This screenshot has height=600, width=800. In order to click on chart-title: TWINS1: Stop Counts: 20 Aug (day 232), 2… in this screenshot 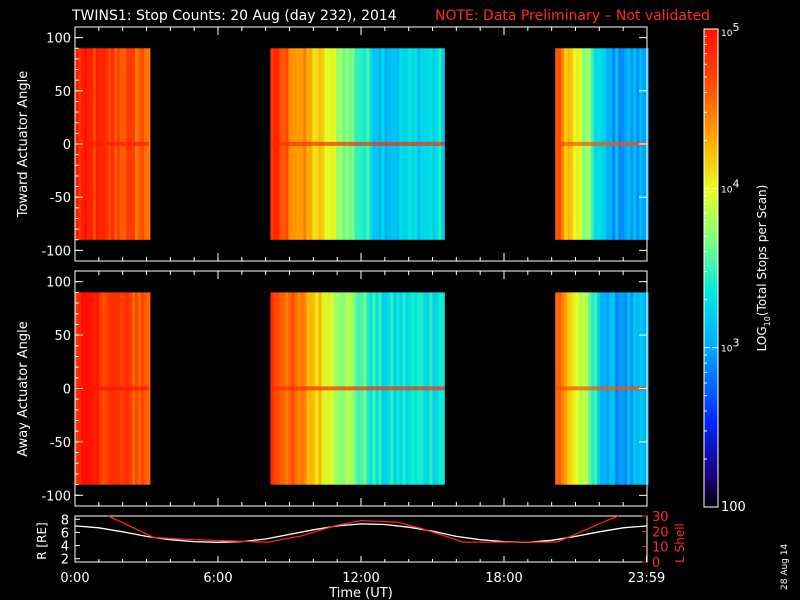, I will do `click(234, 16)`.